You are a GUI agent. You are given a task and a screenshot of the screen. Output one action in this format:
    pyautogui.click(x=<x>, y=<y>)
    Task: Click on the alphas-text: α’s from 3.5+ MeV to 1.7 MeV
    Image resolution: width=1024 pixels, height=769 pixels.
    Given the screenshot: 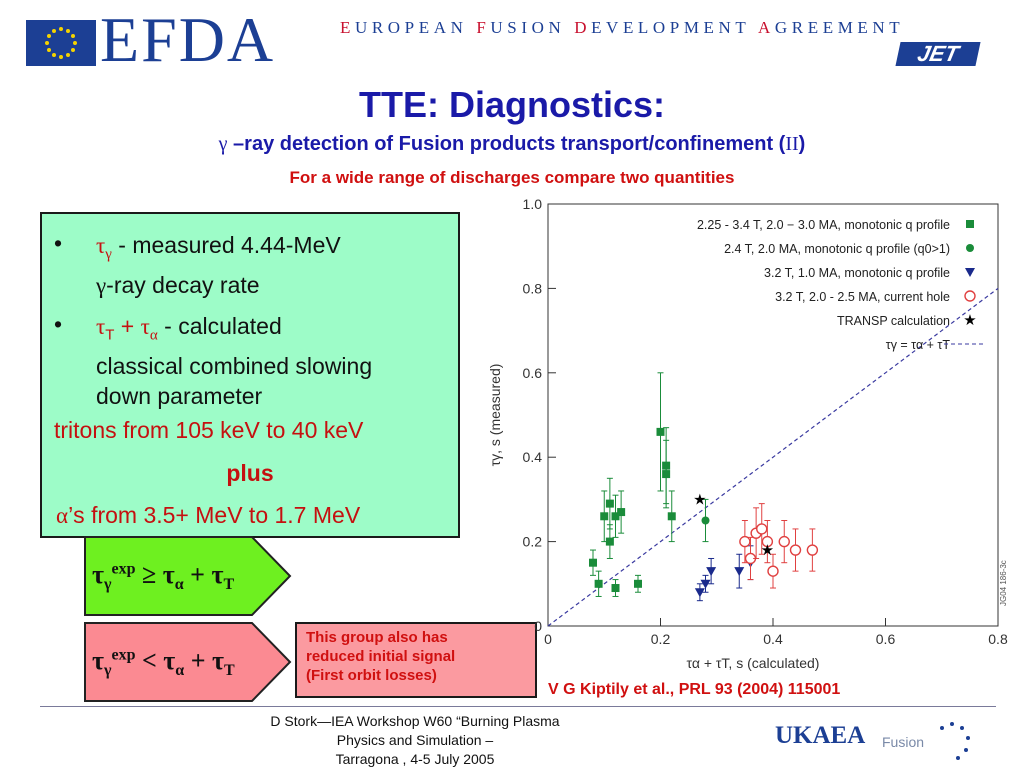 What is the action you would take?
    pyautogui.click(x=208, y=515)
    